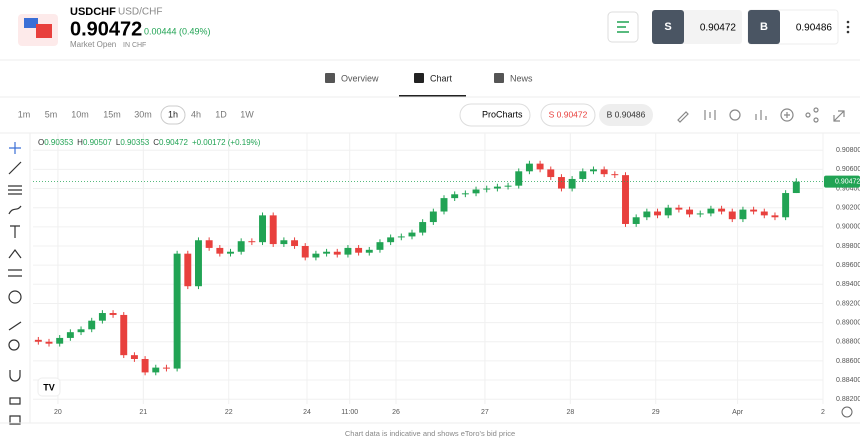 Image resolution: width=860 pixels, height=445 pixels. What do you see at coordinates (51, 114) in the screenshot?
I see `timeframe: 5m` at bounding box center [51, 114].